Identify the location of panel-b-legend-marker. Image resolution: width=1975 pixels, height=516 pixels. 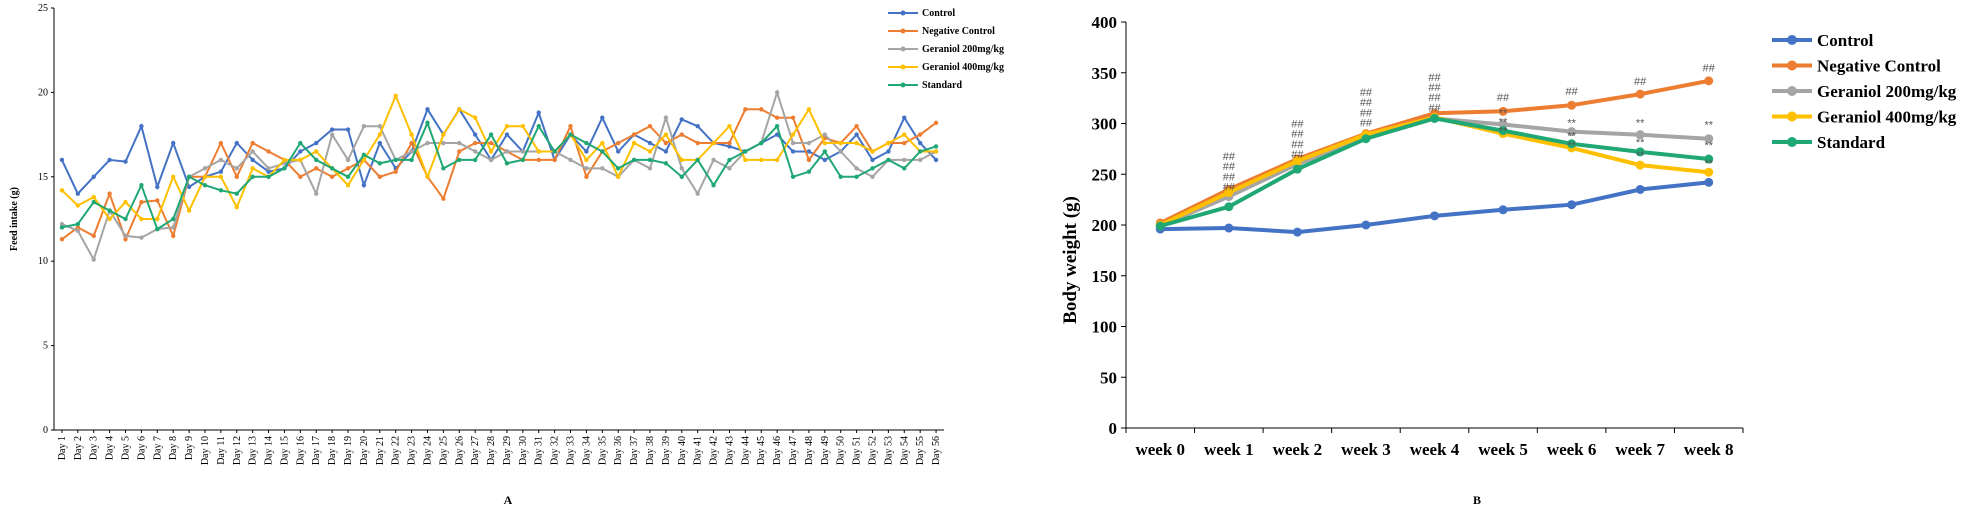
(1792, 91).